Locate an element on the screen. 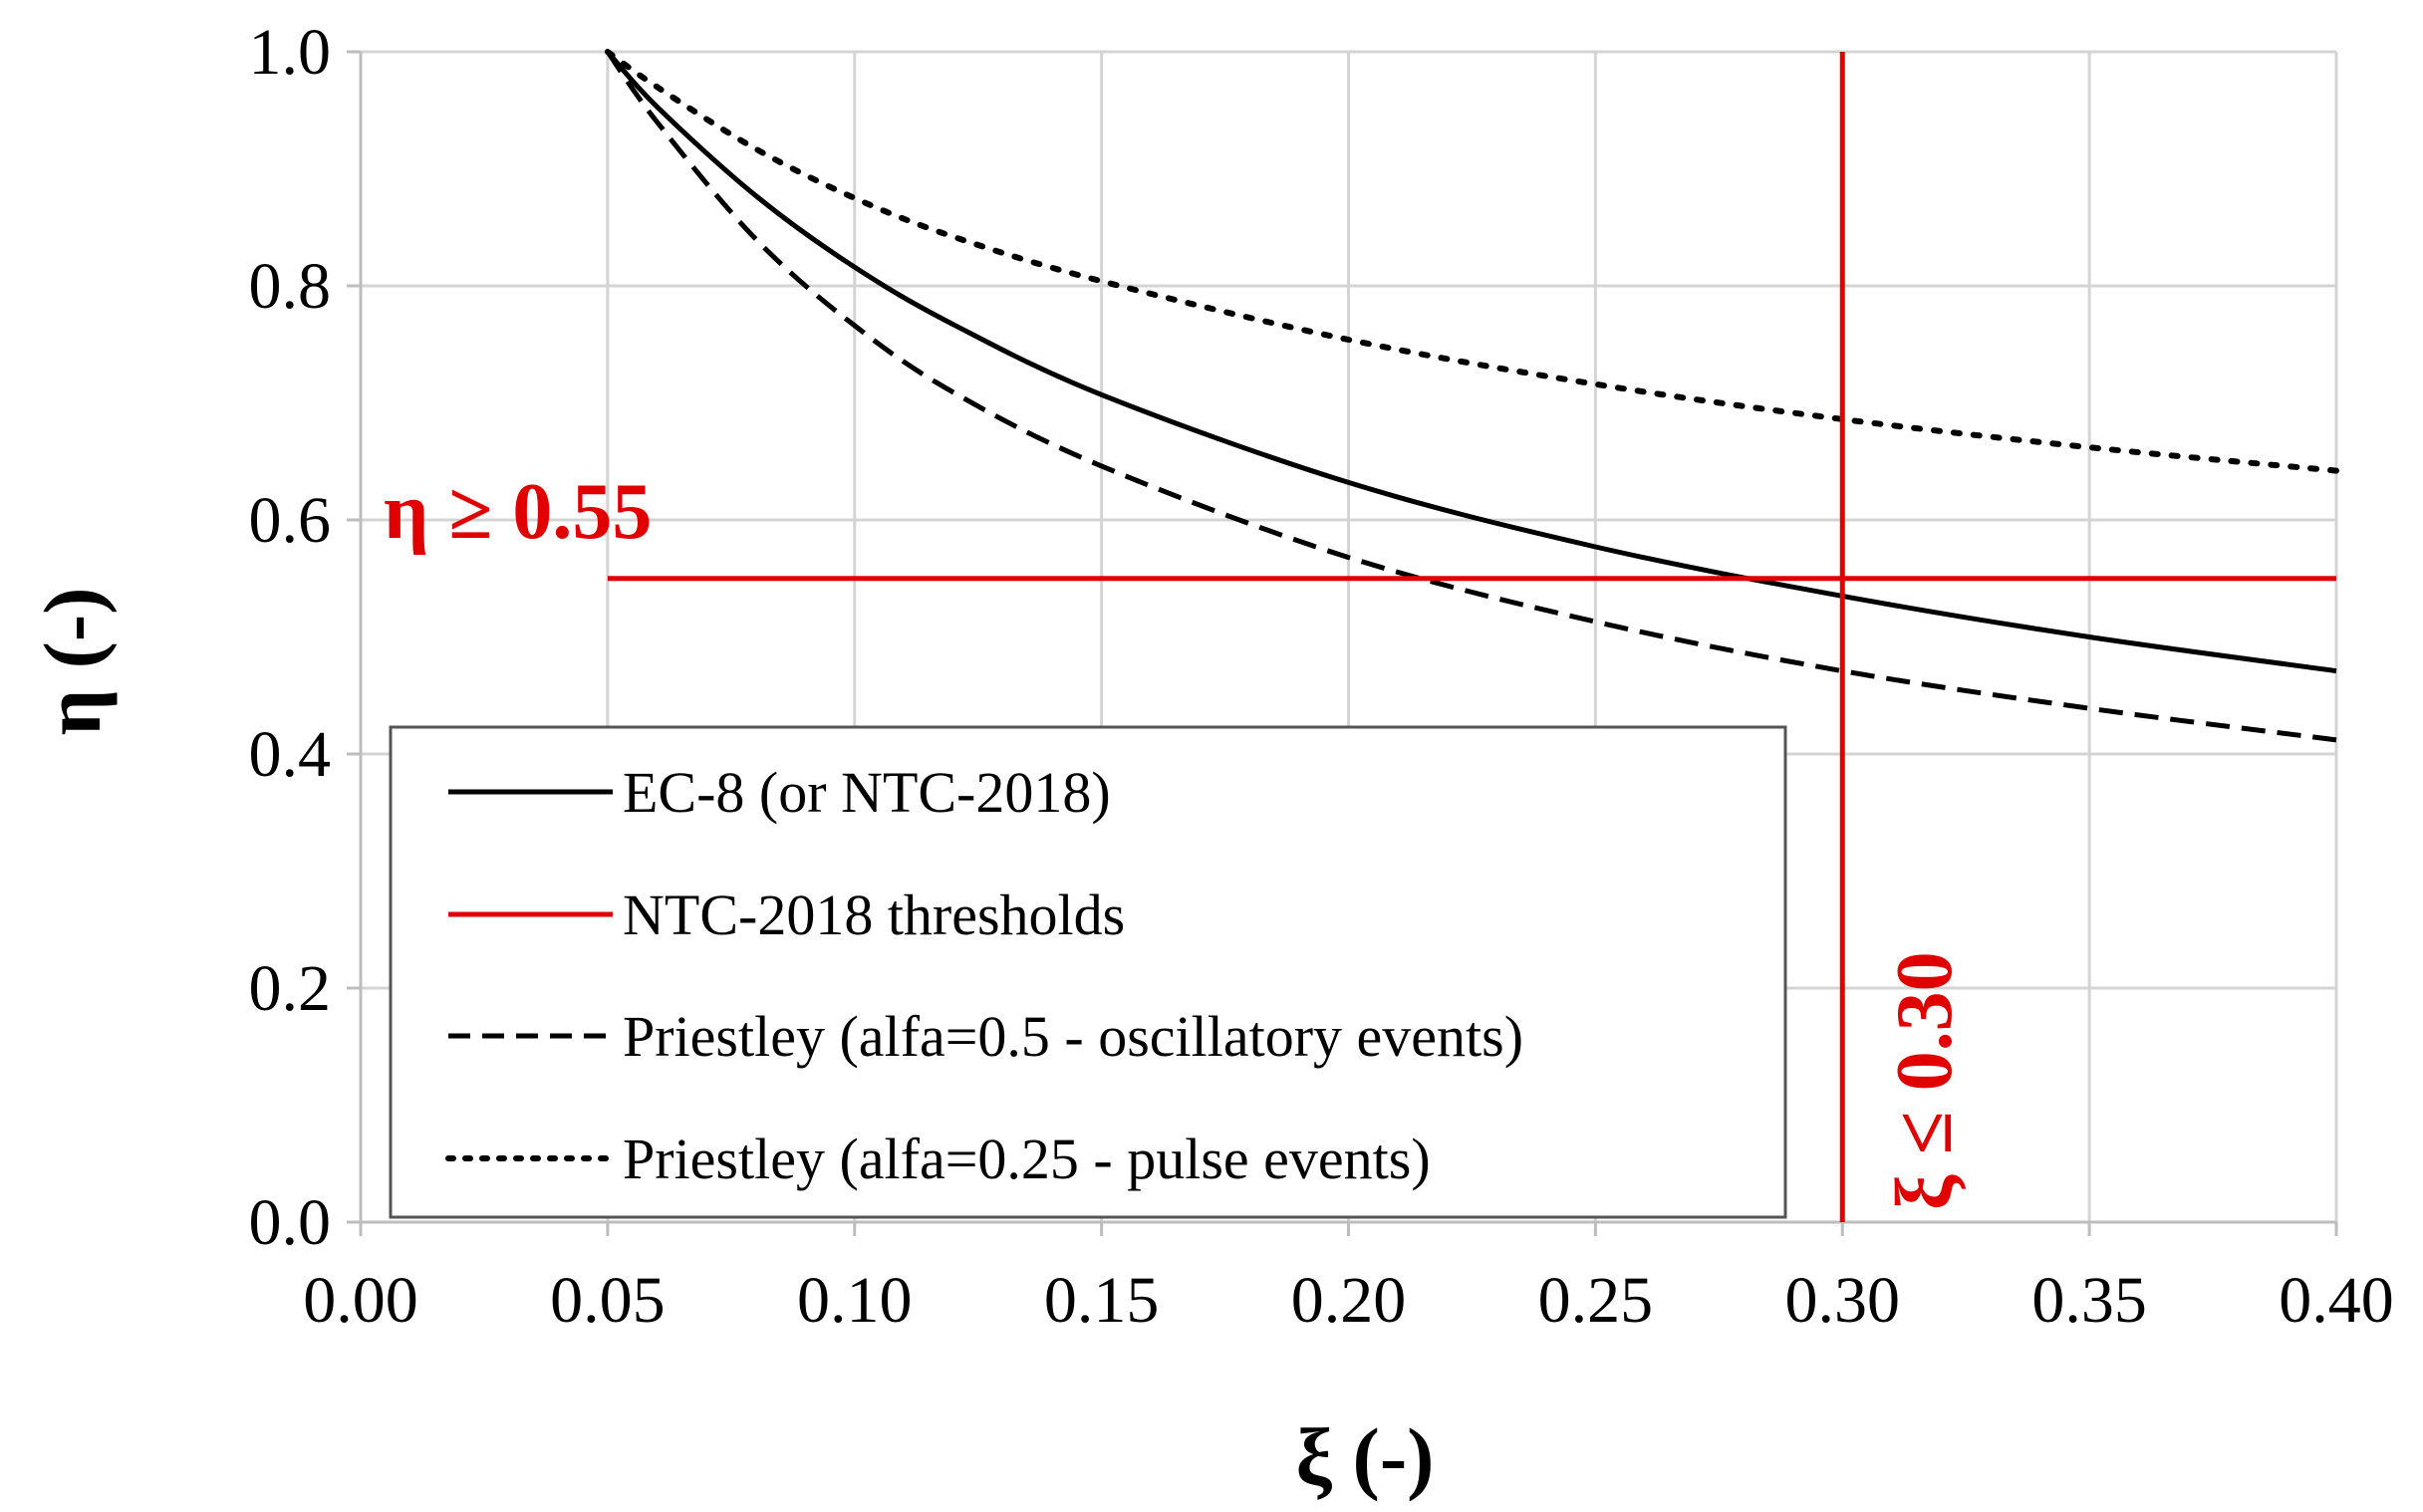 This screenshot has height=1512, width=2423. y-tick-label: 0.8 is located at coordinates (290, 286).